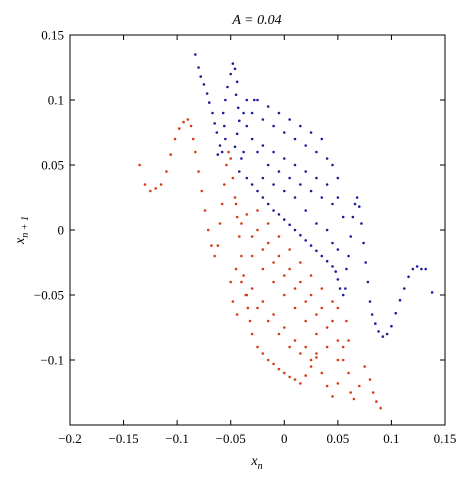 This screenshot has width=474, height=481. What do you see at coordinates (231, 438) in the screenshot?
I see `x-tick-label: −0.05` at bounding box center [231, 438].